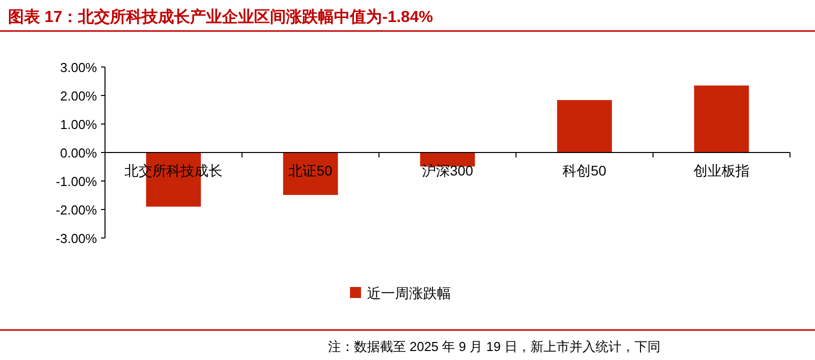  I want to click on y-tick-label: -3.00%, so click(77, 238).